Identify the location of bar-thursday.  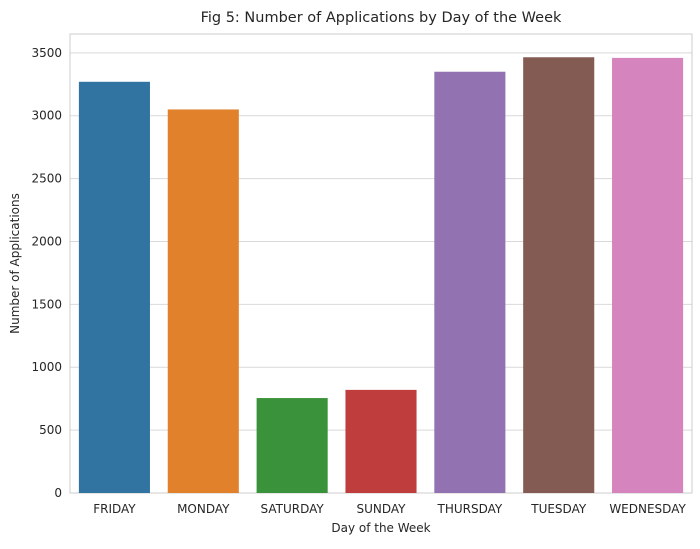
(470, 282).